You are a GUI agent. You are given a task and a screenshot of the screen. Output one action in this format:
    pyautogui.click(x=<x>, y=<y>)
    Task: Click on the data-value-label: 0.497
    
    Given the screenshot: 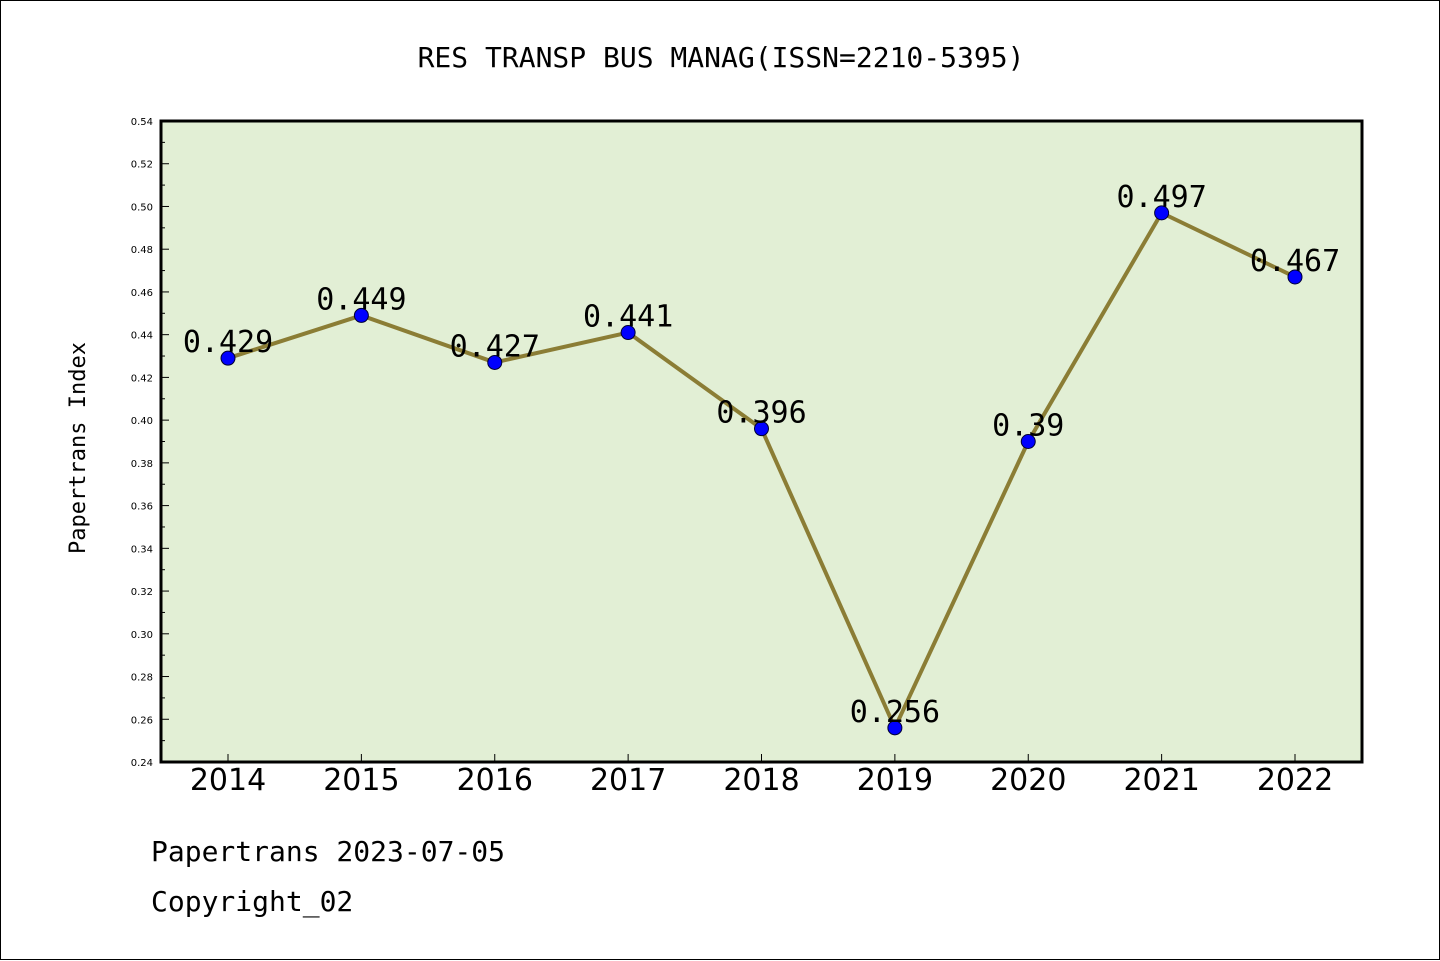 What is the action you would take?
    pyautogui.click(x=1161, y=197)
    